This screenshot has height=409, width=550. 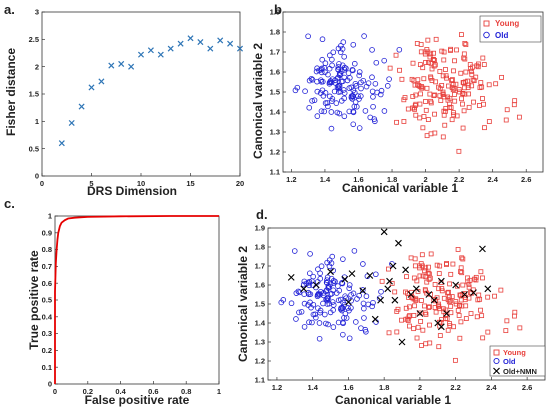 What do you see at coordinates (55, 391) in the screenshot?
I see `panel-c-xtick-label: 0` at bounding box center [55, 391].